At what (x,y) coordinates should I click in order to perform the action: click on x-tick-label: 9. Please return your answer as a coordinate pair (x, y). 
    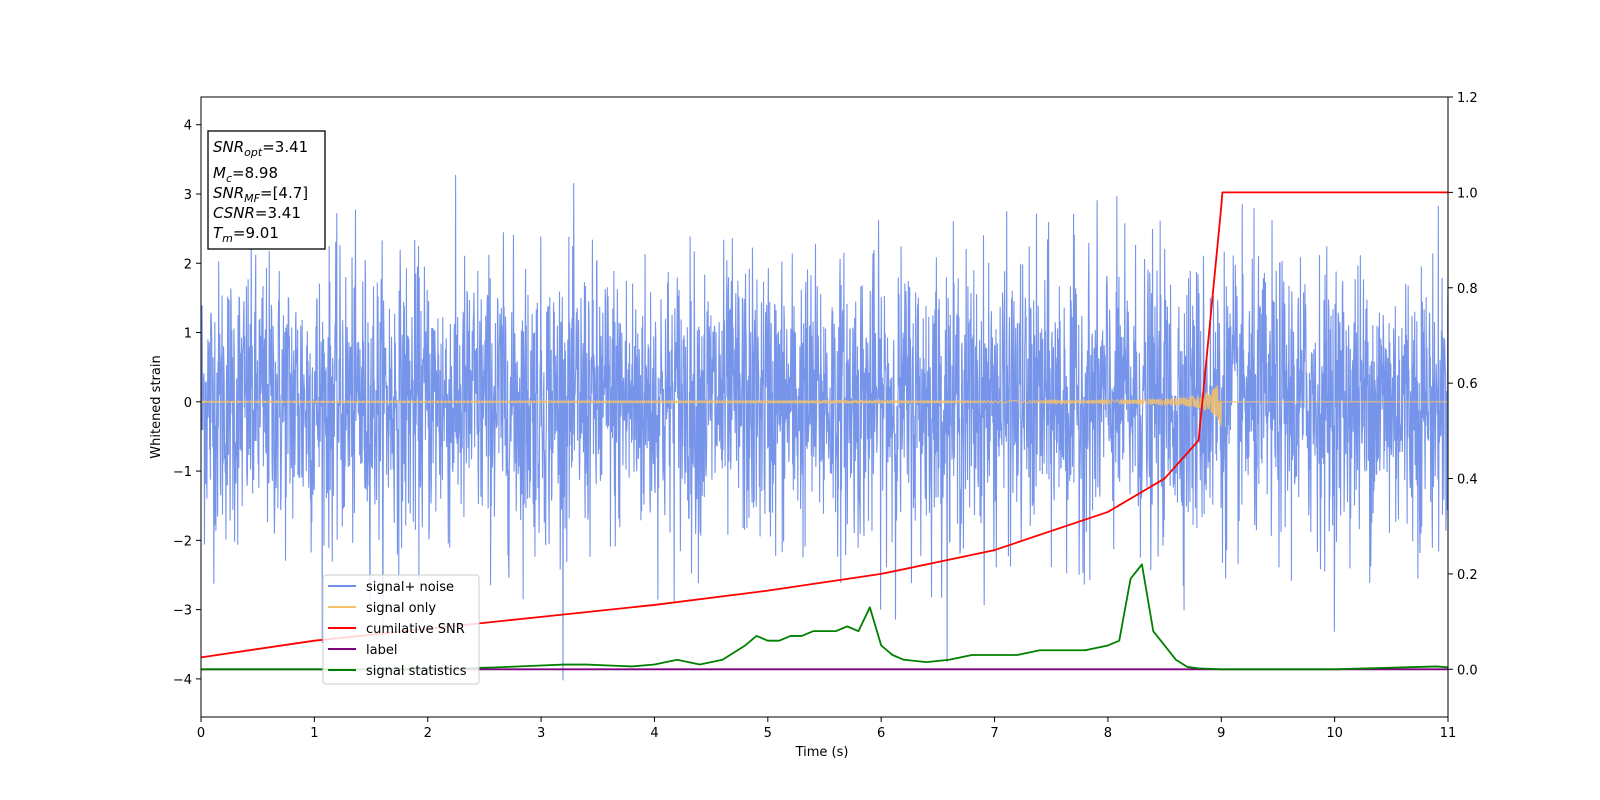
    Looking at the image, I should click on (1221, 733).